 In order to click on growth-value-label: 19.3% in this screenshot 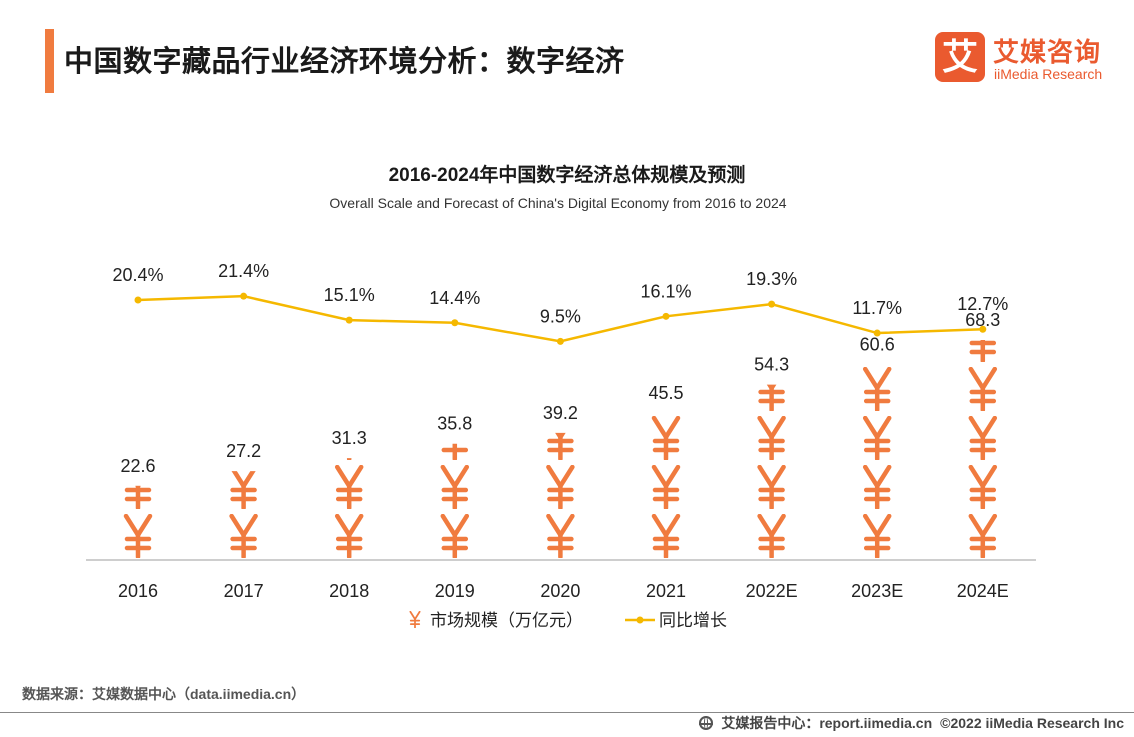, I will do `click(771, 279)`.